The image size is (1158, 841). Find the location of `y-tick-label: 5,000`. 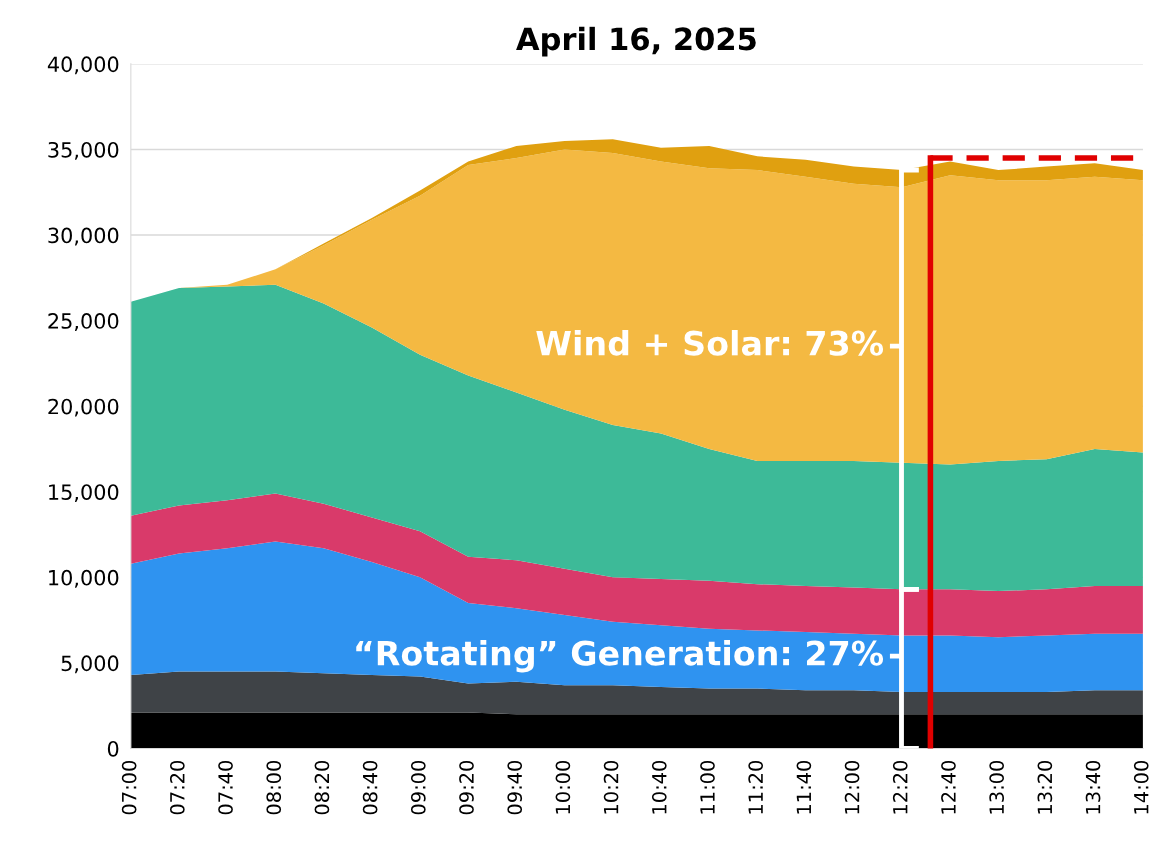

y-tick-label: 5,000 is located at coordinates (90, 664).